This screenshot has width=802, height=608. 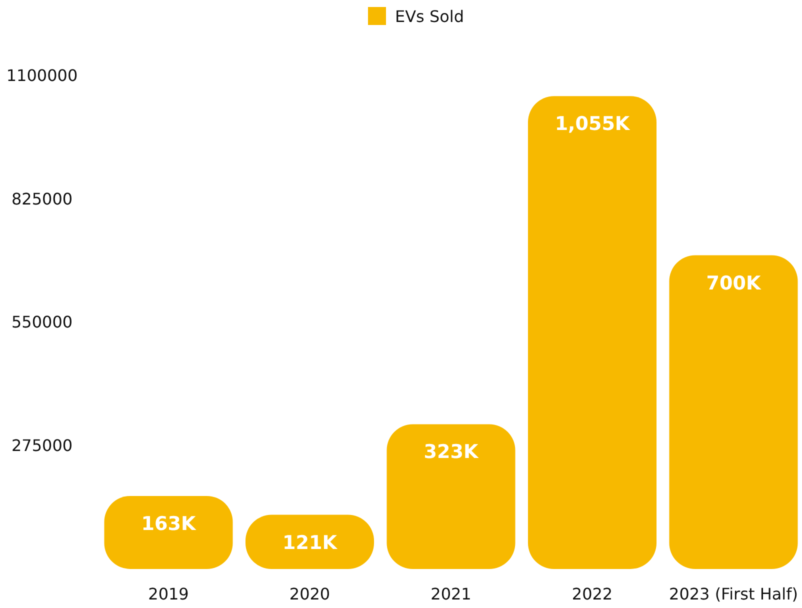 I want to click on data-label: 163K, so click(x=169, y=523).